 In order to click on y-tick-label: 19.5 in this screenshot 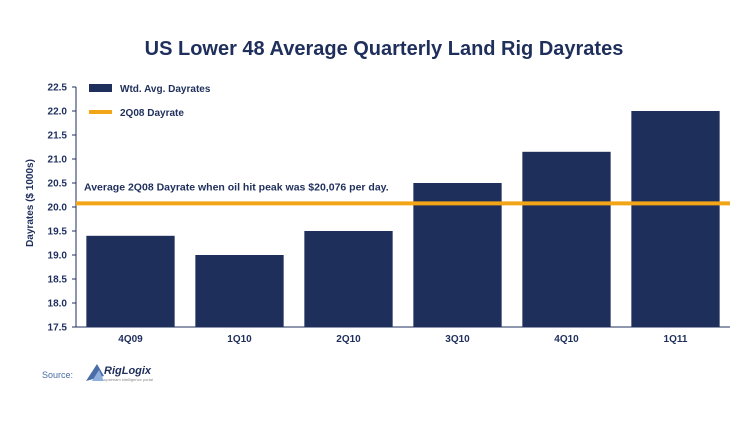, I will do `click(58, 232)`.